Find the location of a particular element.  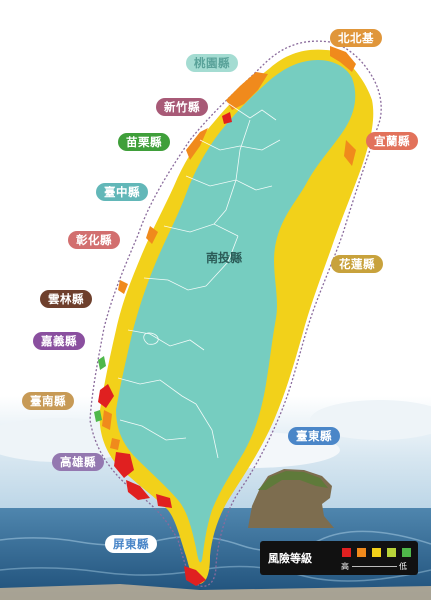

county-label-hsinchu: 新竹縣 is located at coordinates (182, 107).